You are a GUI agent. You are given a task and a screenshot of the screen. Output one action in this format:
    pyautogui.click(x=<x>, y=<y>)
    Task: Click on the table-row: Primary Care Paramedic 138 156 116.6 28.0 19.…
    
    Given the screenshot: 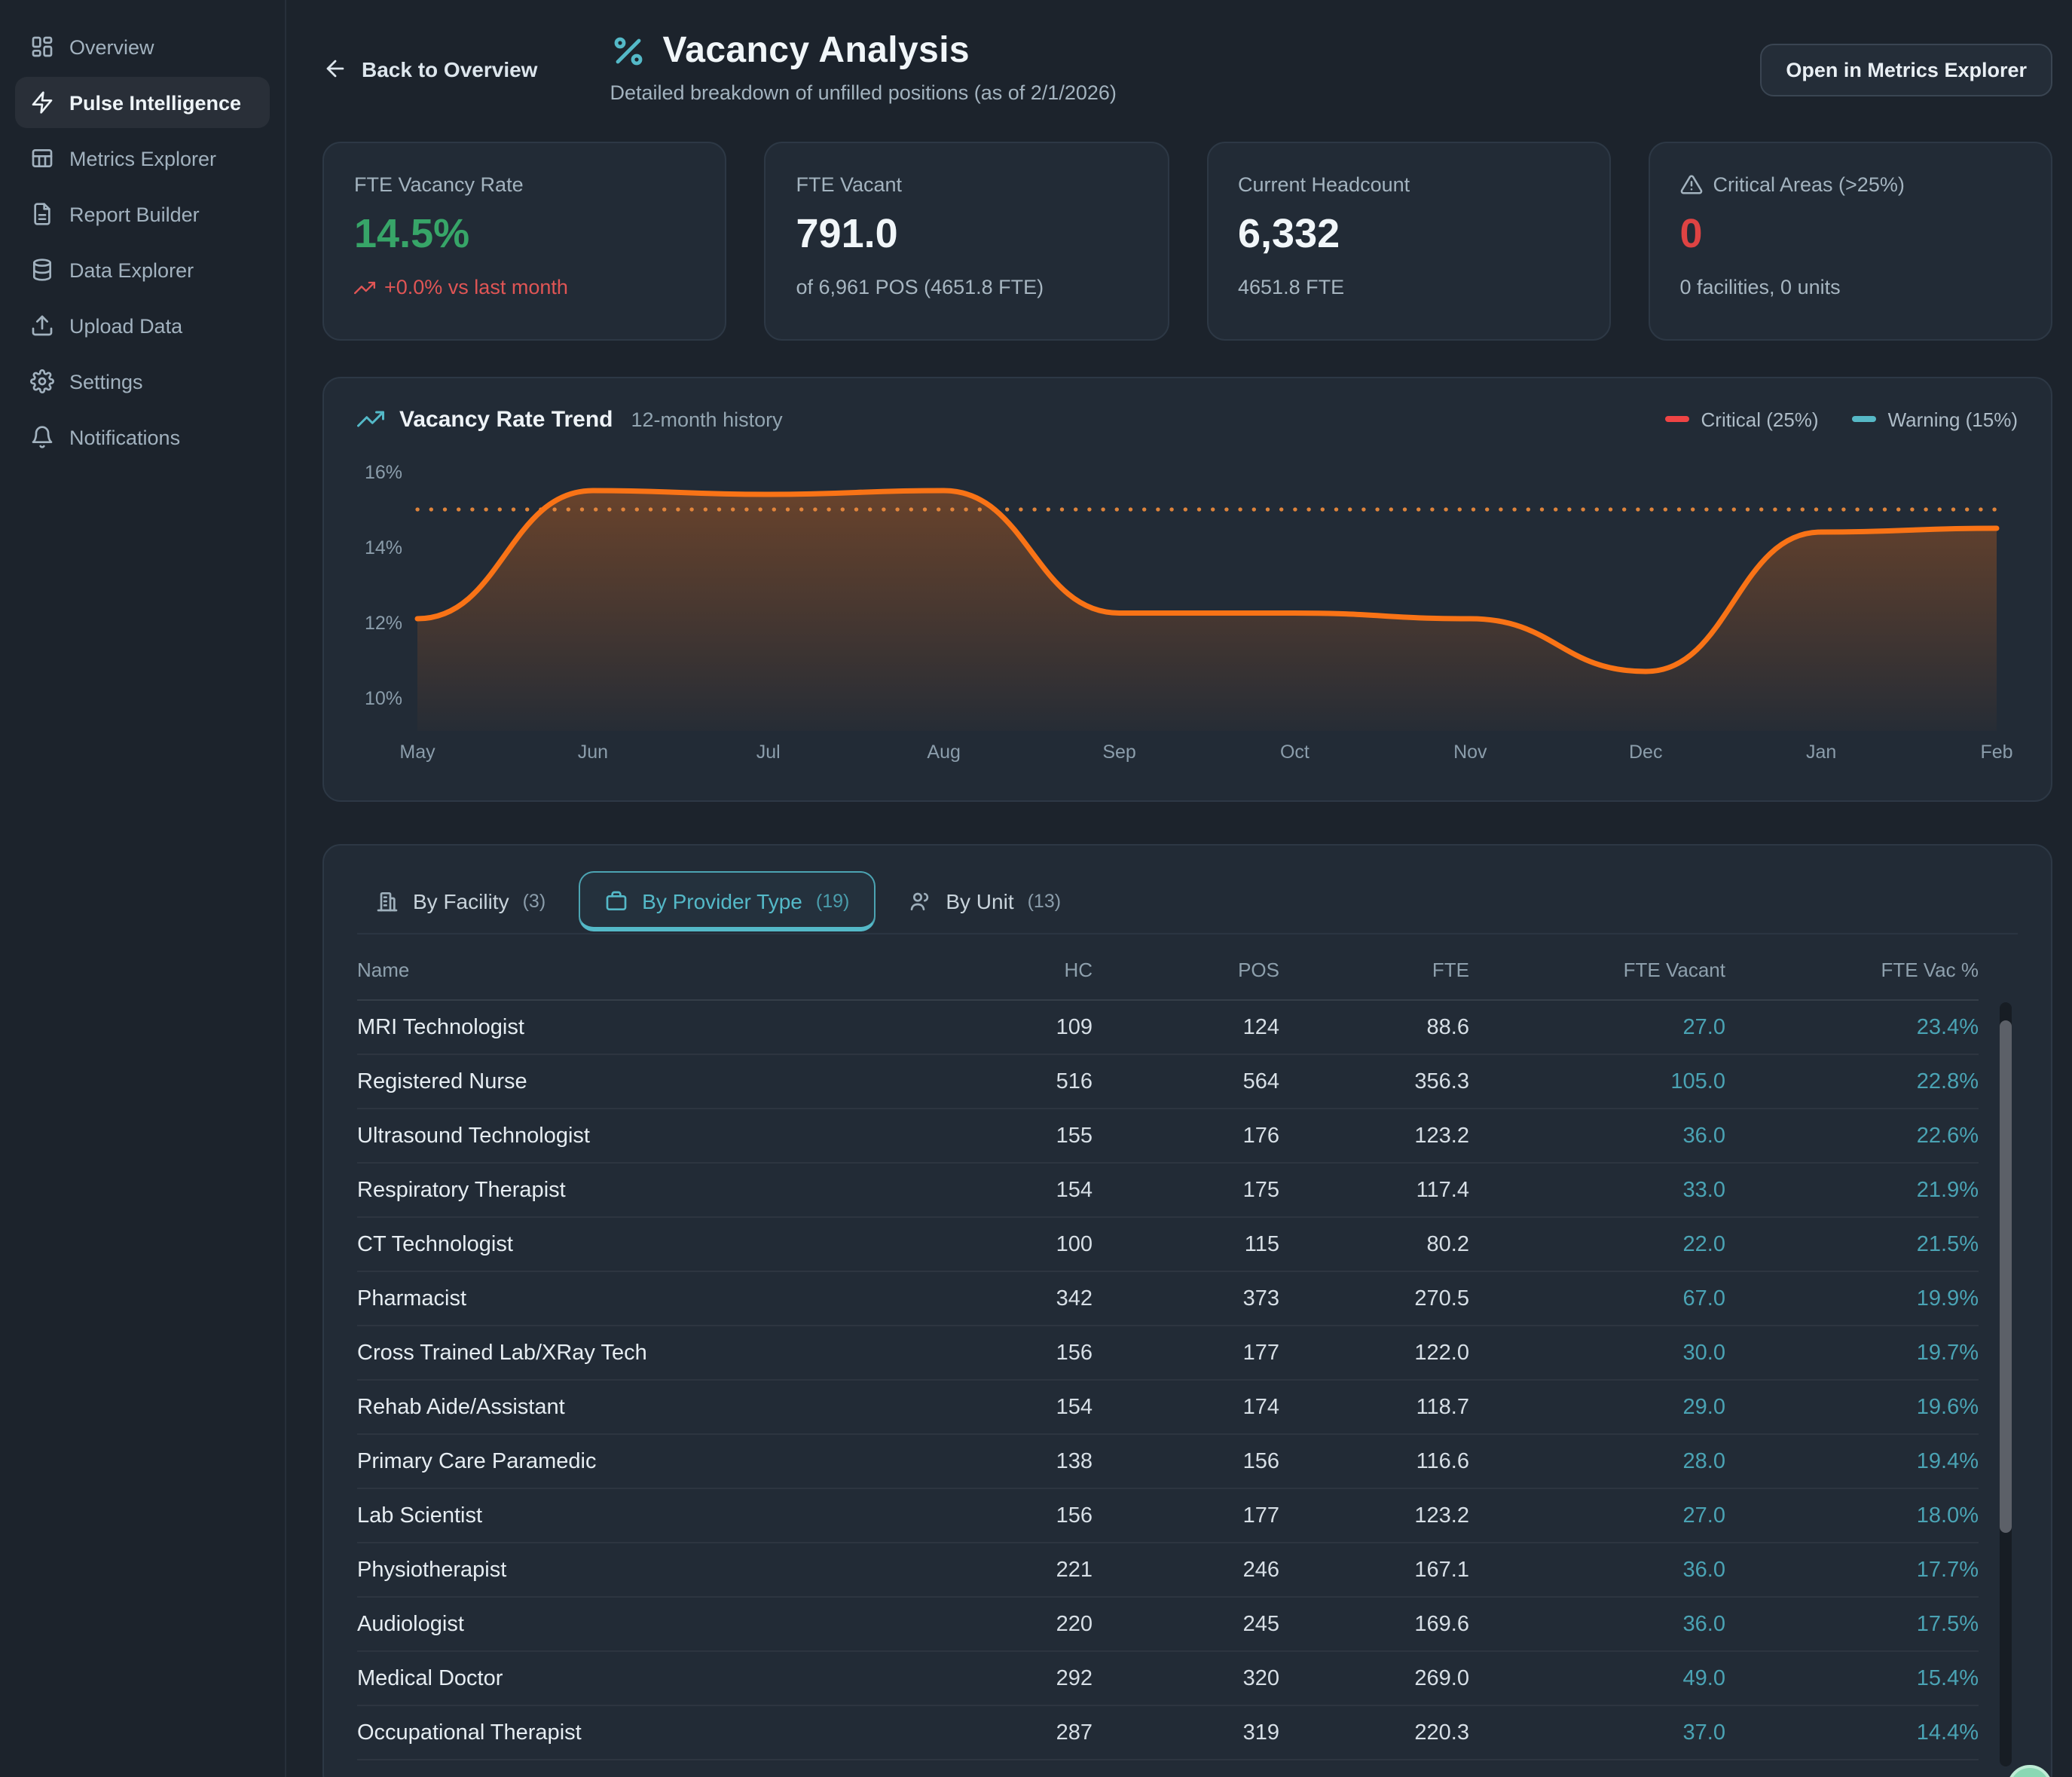 What is the action you would take?
    pyautogui.click(x=1168, y=1461)
    